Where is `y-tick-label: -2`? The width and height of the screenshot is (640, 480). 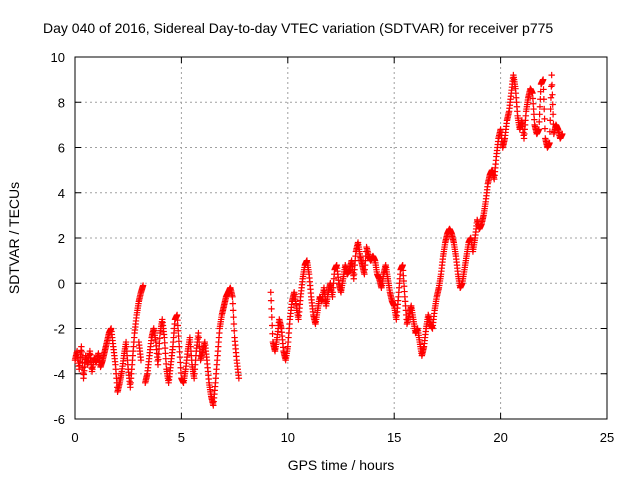
y-tick-label: -2 is located at coordinates (59, 329).